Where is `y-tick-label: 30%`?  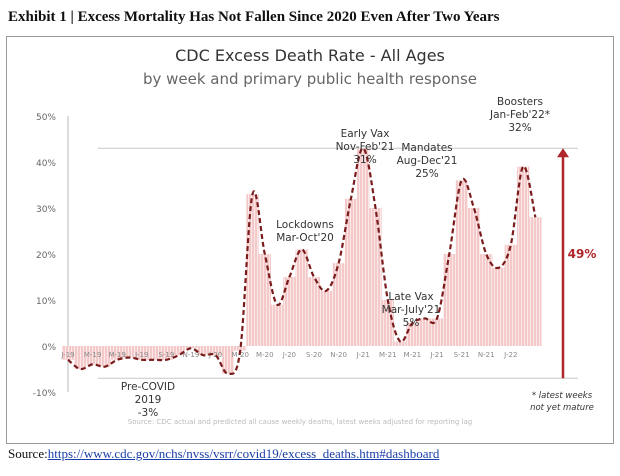
y-tick-label: 30% is located at coordinates (46, 210).